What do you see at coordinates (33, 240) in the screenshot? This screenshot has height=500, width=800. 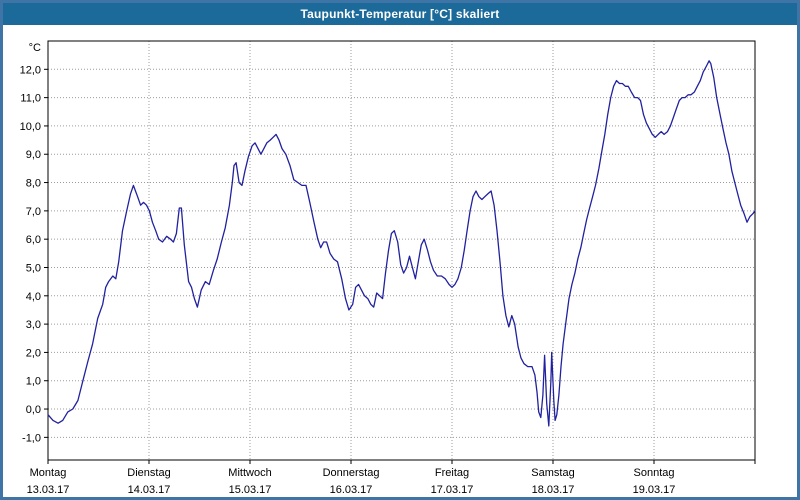 I see `y-tick-label: 6,0` at bounding box center [33, 240].